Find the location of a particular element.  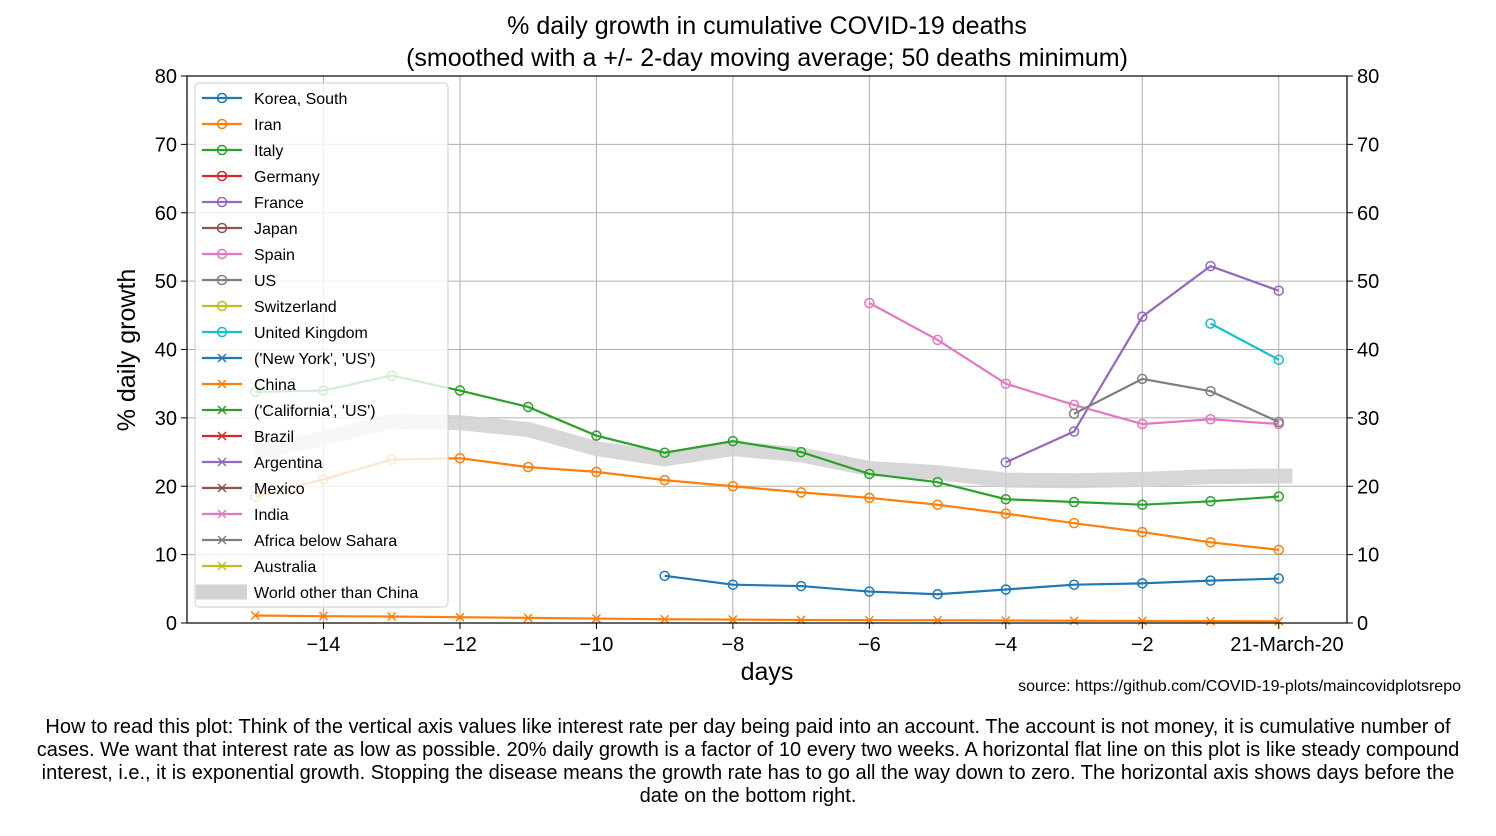

y-tick-label-right: 10 is located at coordinates (1368, 556).